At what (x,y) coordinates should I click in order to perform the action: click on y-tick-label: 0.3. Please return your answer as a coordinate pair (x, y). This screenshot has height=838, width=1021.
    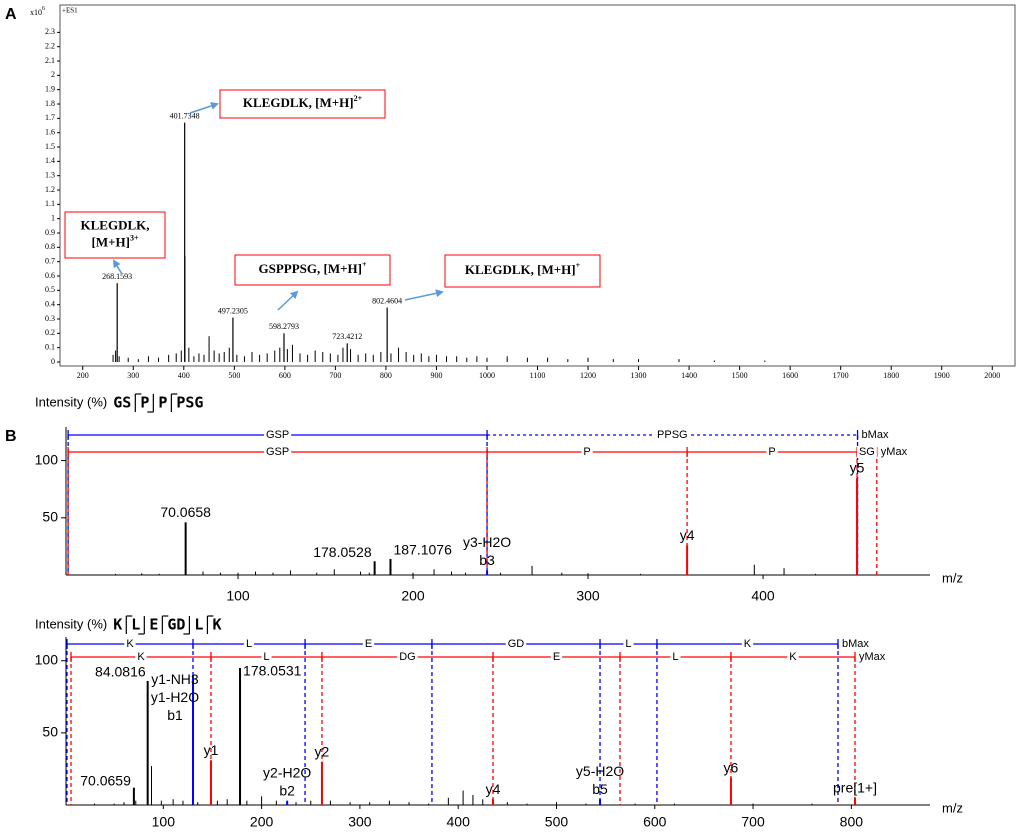
    Looking at the image, I should click on (50, 318).